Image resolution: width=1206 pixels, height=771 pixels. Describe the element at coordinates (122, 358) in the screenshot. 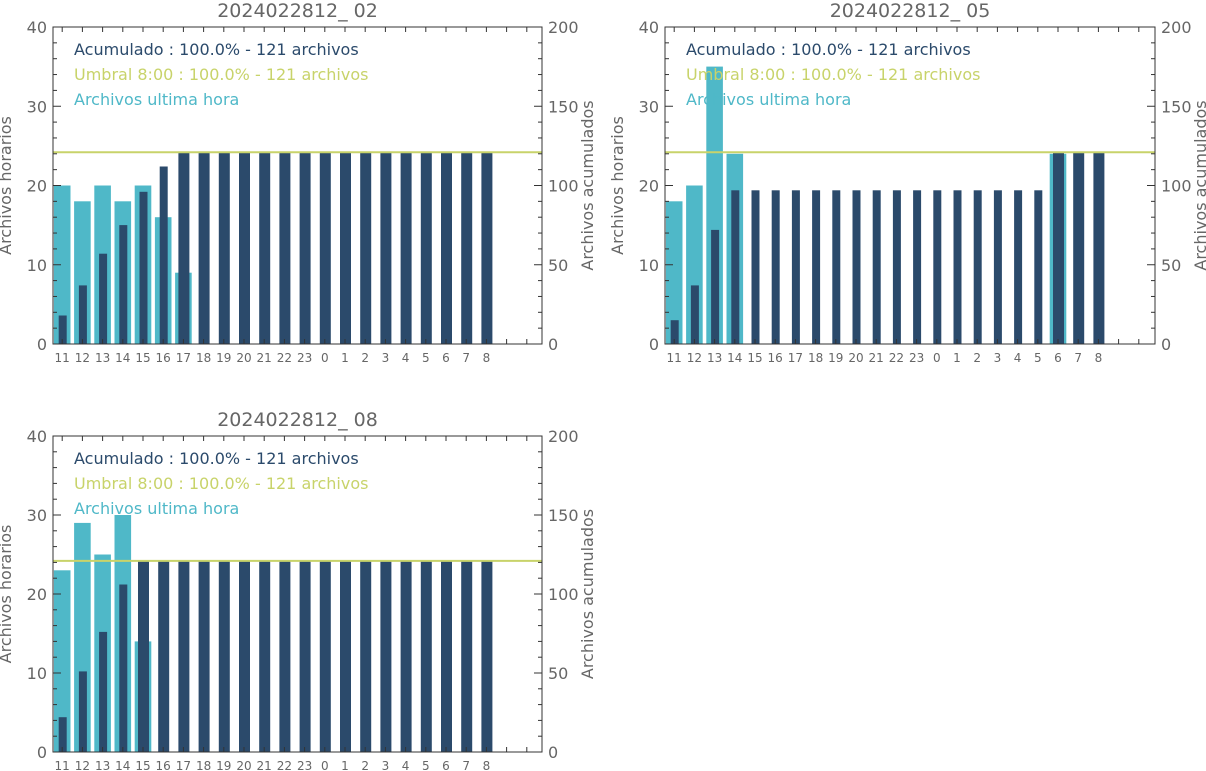

I see `x-tick-label: 14` at that location.